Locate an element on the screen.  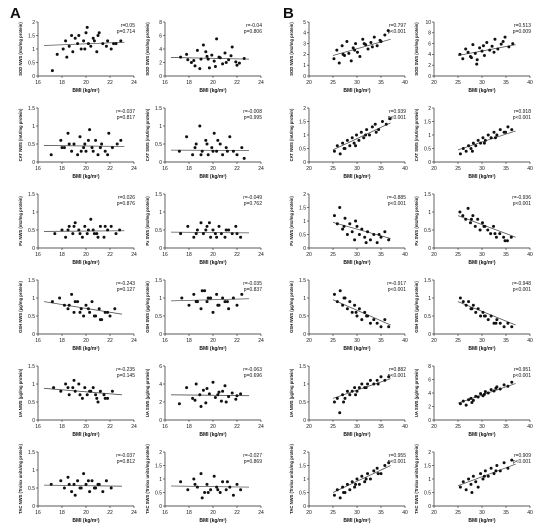
x-tick-label: 24 is located at coordinates (261, 169).